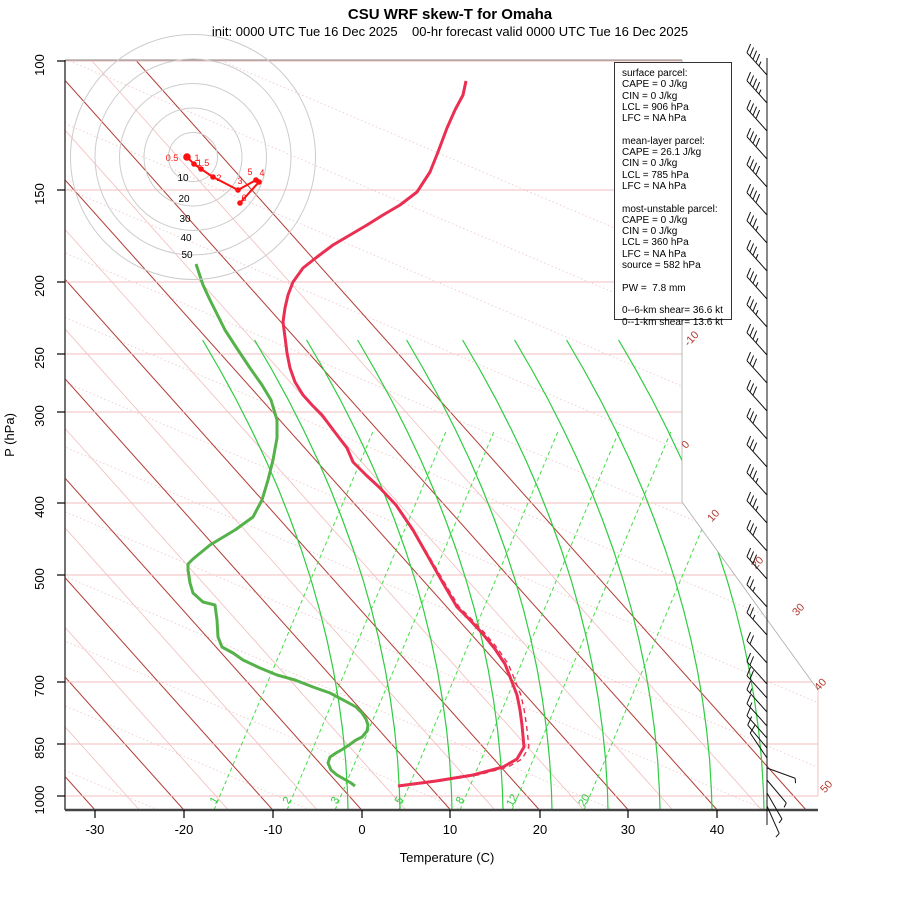 This screenshot has height=900, width=900. Describe the element at coordinates (185, 219) in the screenshot. I see `hodograph-ring-label: 30` at that location.